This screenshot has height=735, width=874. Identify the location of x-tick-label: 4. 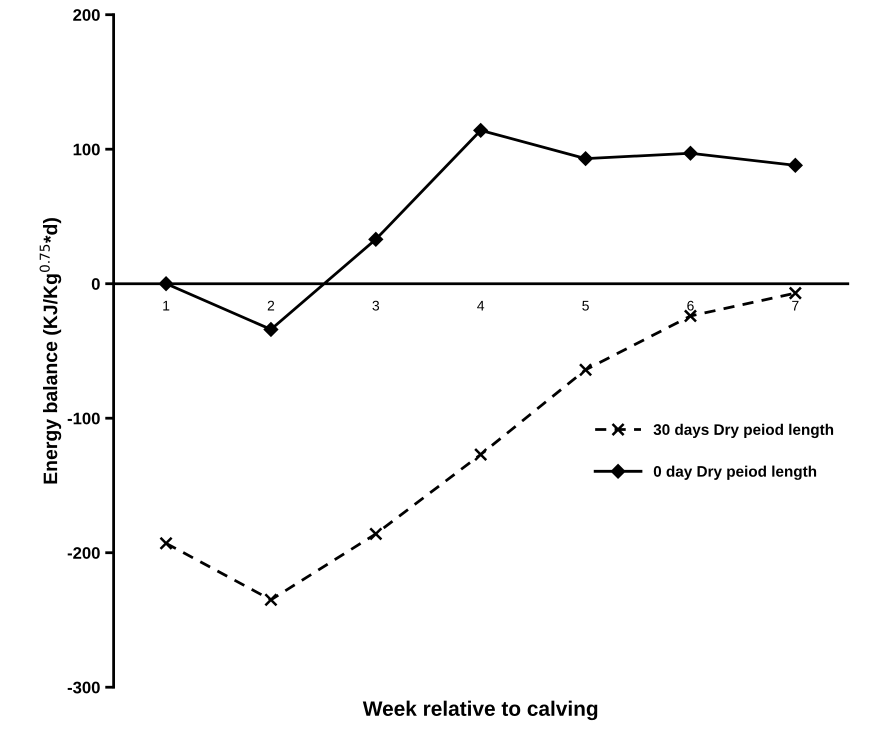
(480, 305).